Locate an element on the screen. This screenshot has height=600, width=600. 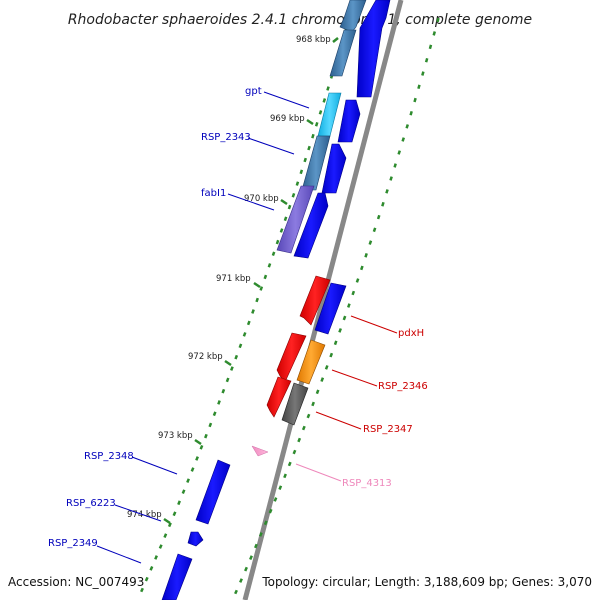
accession-text: Accession: NC_007493 is located at coordinates (76, 582).